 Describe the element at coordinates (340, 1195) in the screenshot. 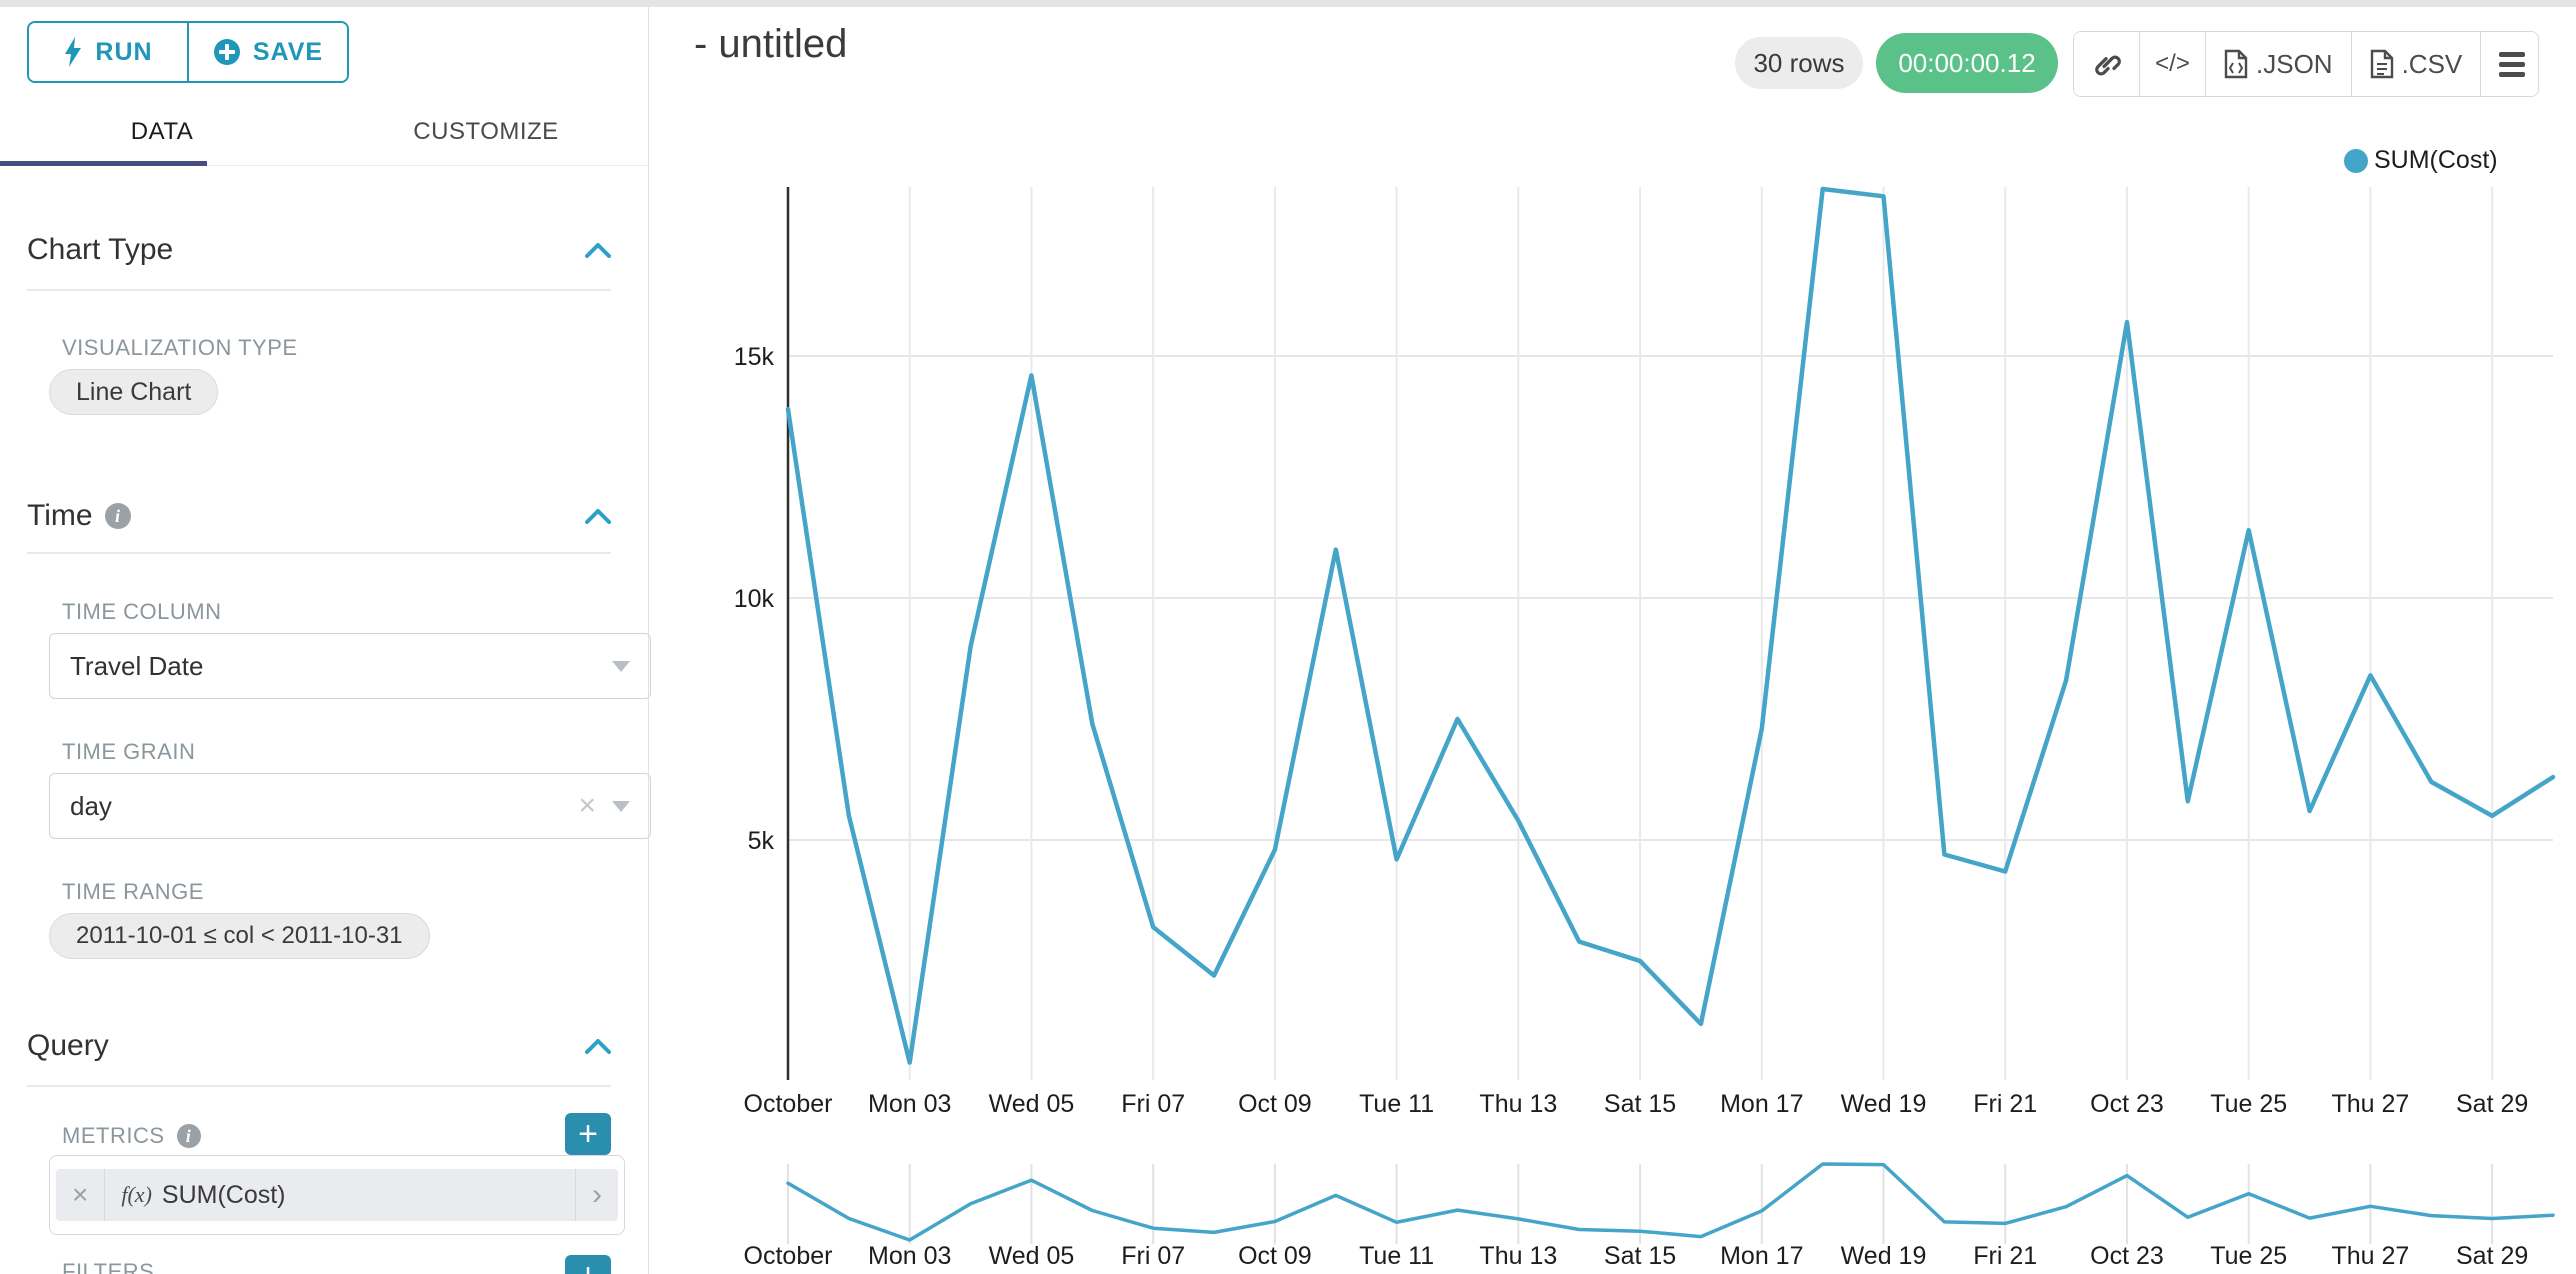

I see `metric-label-wrap: f(x) SUM(Cost)` at that location.